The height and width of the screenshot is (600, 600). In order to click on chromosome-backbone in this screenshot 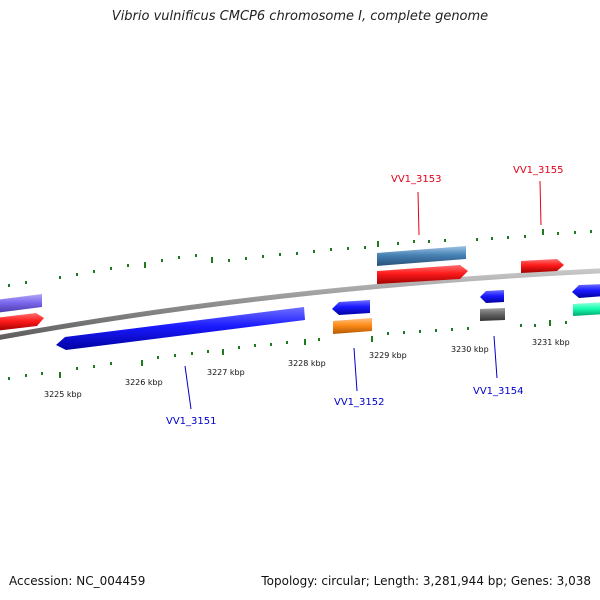, I will do `click(300, 304)`.